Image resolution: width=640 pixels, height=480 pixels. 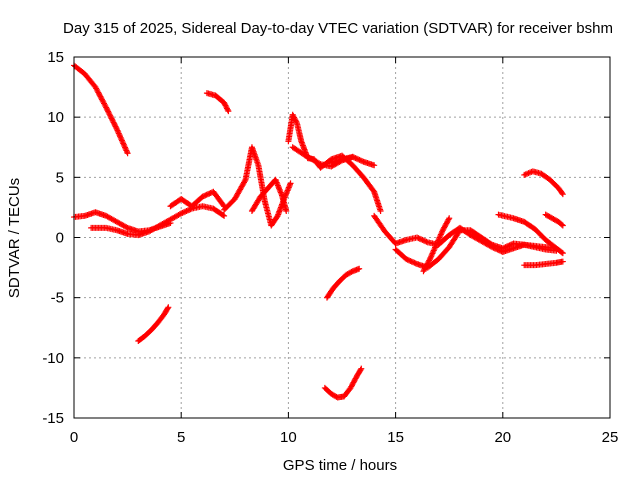 I want to click on y-axis-label: SDTVAR / TECUs, so click(x=14, y=238).